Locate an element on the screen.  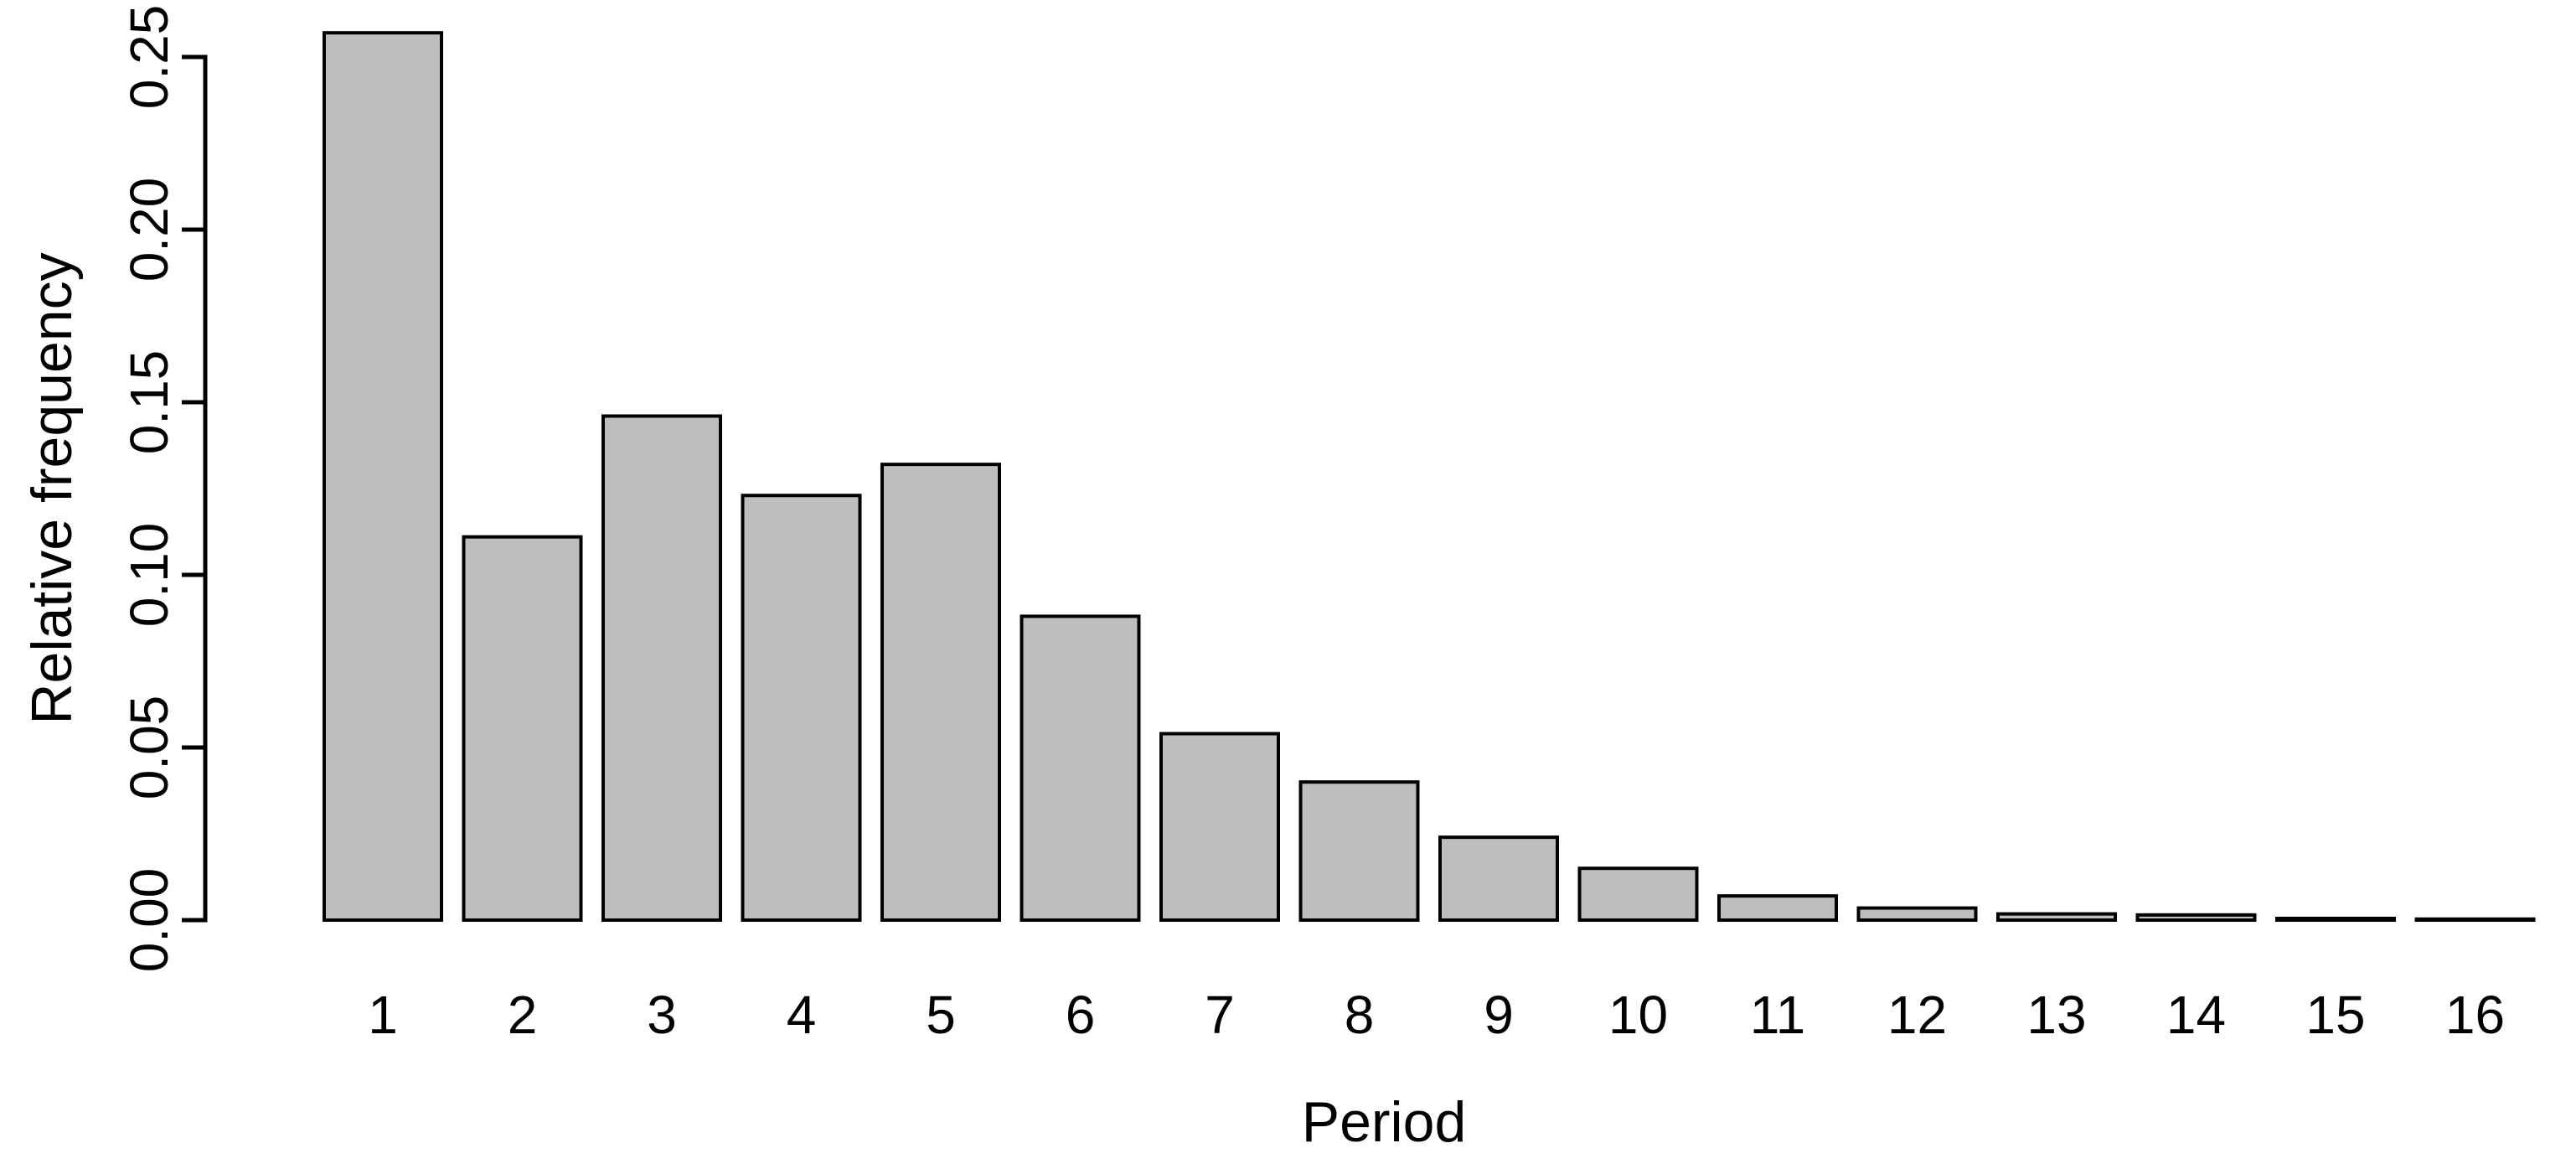
x-tick-label: 13 is located at coordinates (2056, 1015).